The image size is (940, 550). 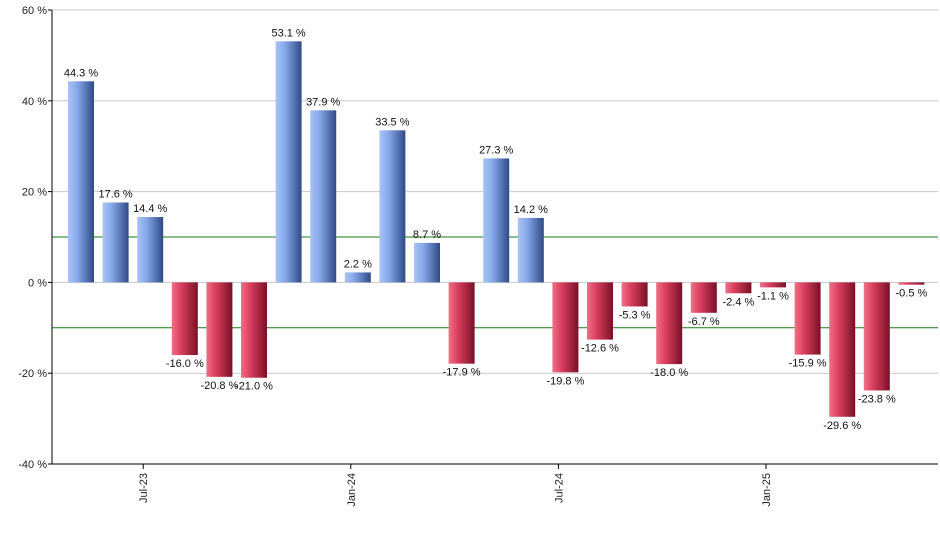 I want to click on data-label: -2.4 %, so click(x=739, y=302).